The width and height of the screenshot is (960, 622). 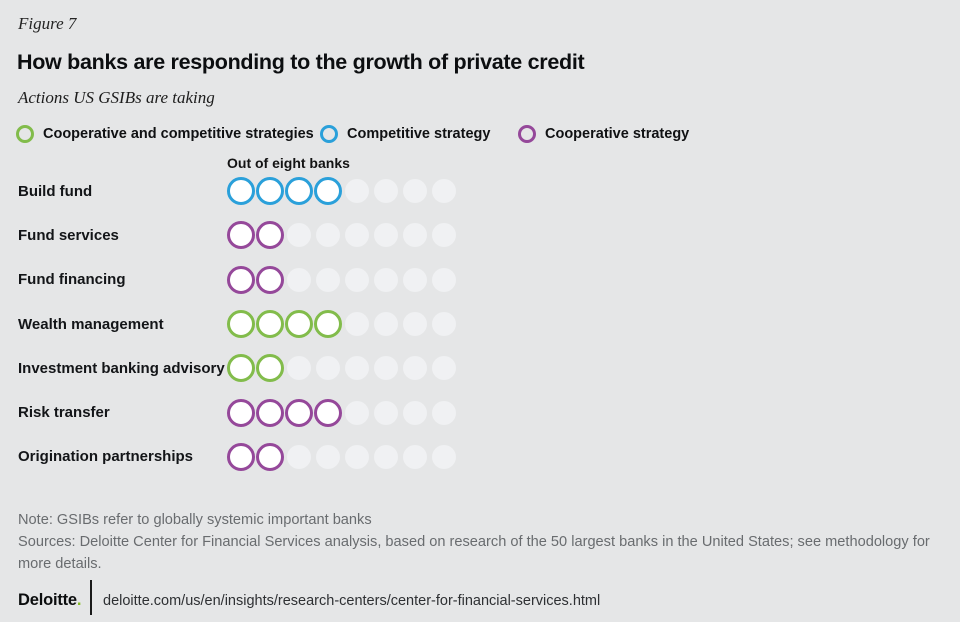 What do you see at coordinates (617, 134) in the screenshot?
I see `legend-label: Cooperative strategy` at bounding box center [617, 134].